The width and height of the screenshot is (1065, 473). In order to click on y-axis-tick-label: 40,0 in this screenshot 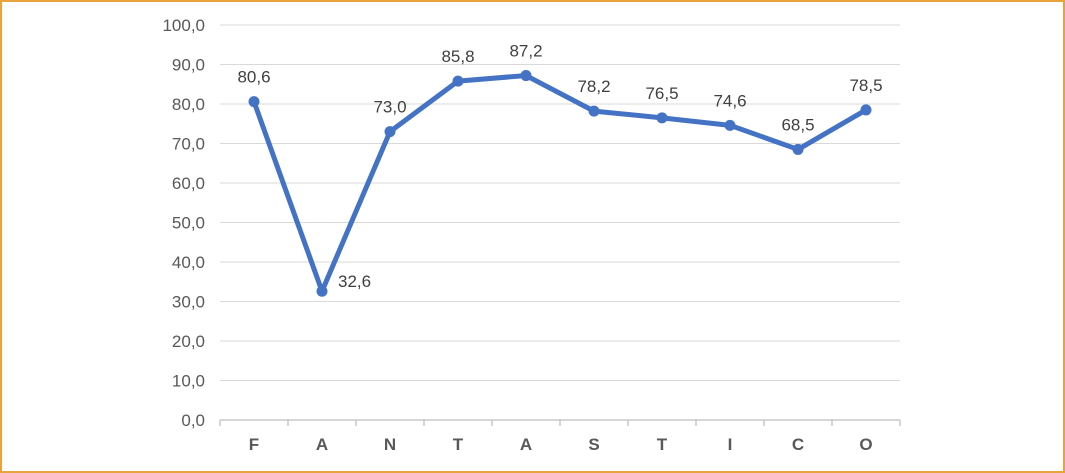, I will do `click(188, 262)`.